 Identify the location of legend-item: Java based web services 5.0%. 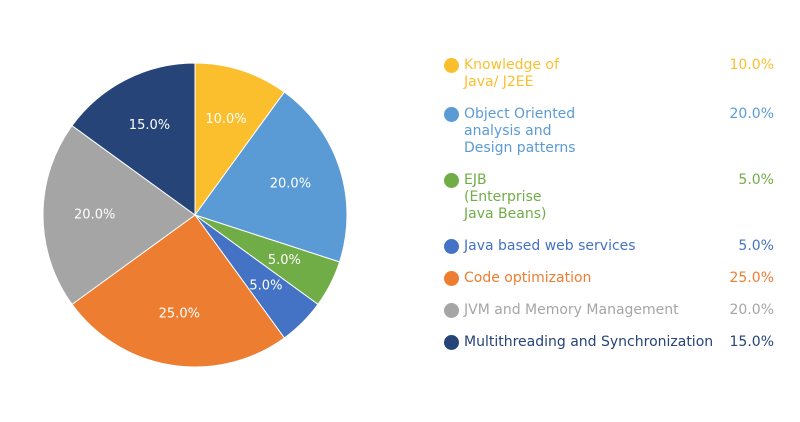
(609, 246).